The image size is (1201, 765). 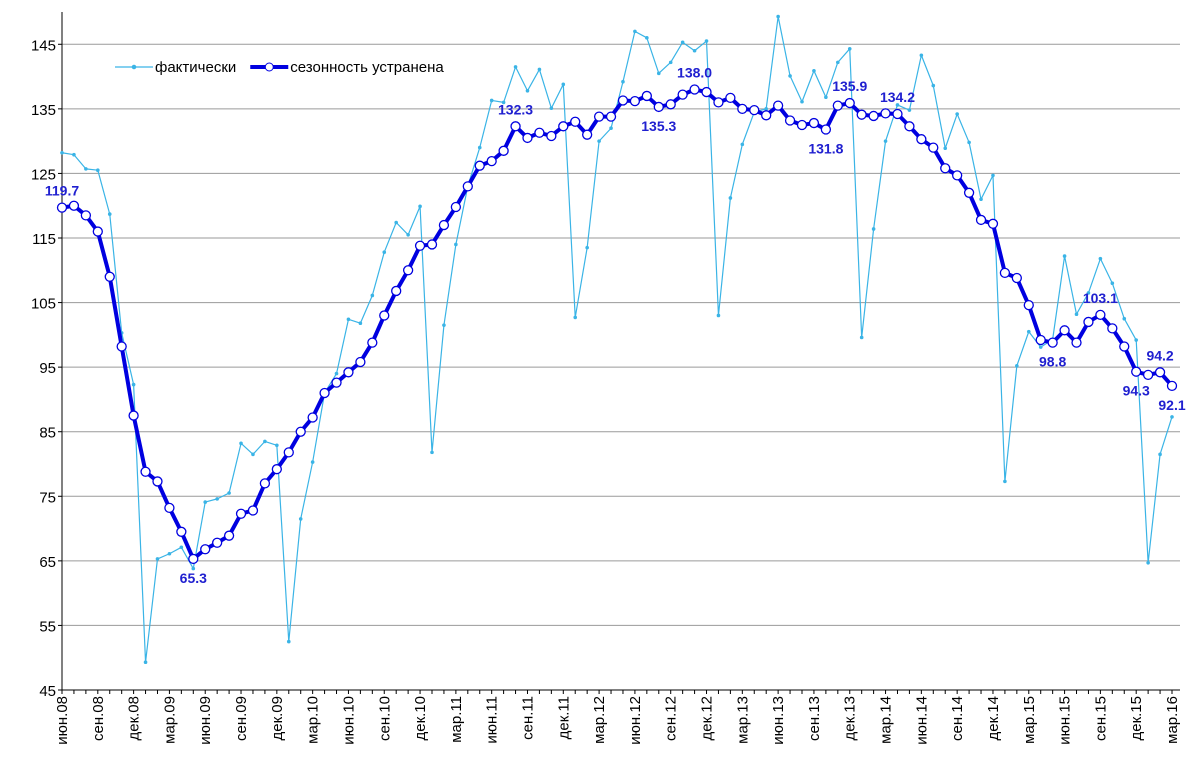 I want to click on x-tick-label: мар.14, so click(x=886, y=720).